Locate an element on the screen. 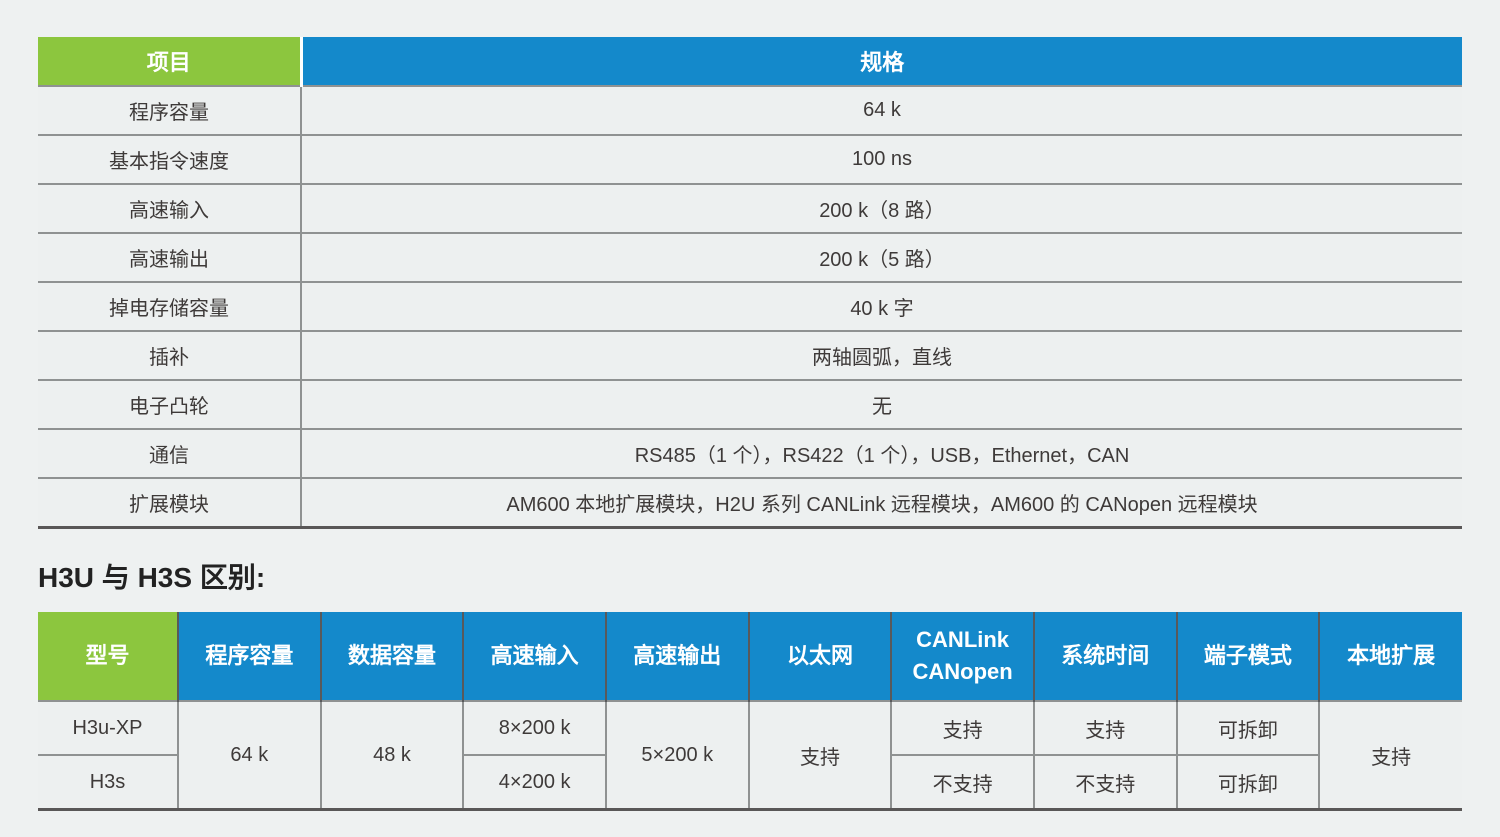  diff-cell-ethernet: 支持 is located at coordinates (819, 755).